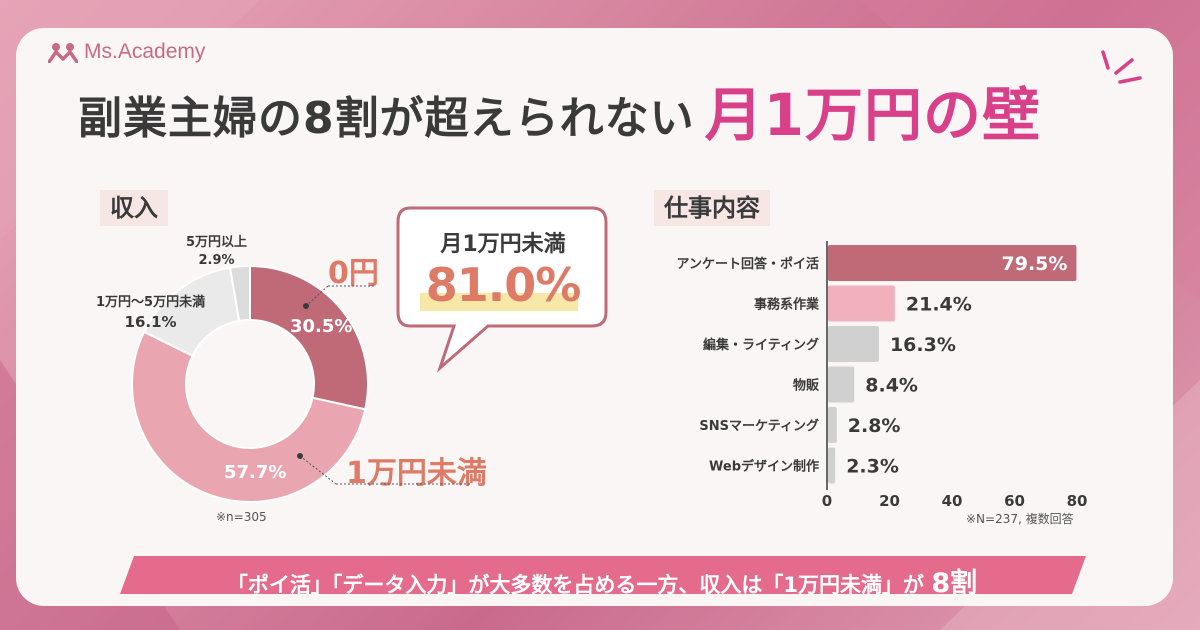 The width and height of the screenshot is (1200, 630). I want to click on slice-under-pct: 57.7%, so click(255, 472).